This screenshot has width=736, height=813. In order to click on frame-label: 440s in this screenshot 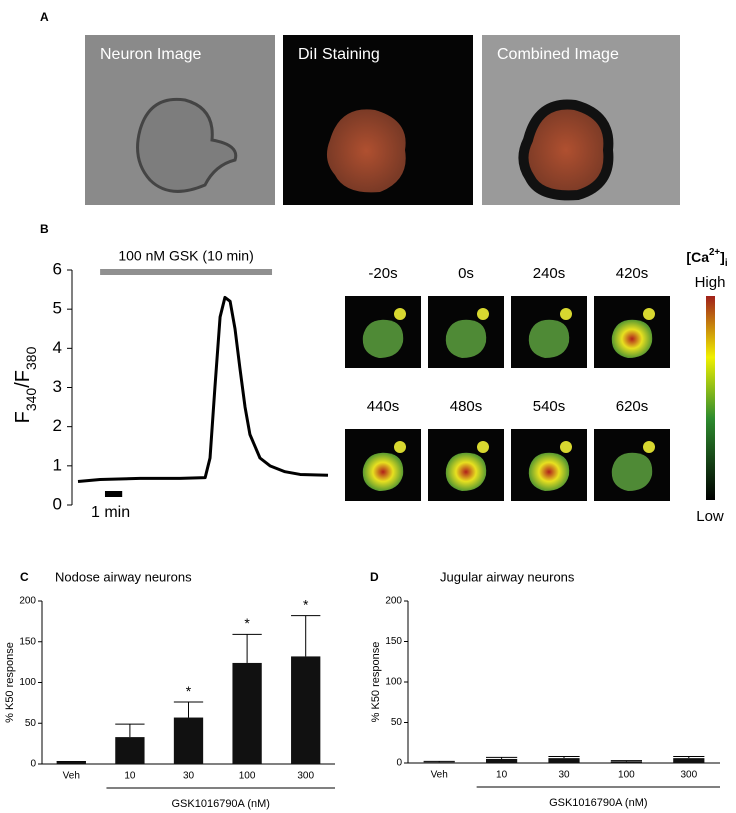, I will do `click(383, 406)`.